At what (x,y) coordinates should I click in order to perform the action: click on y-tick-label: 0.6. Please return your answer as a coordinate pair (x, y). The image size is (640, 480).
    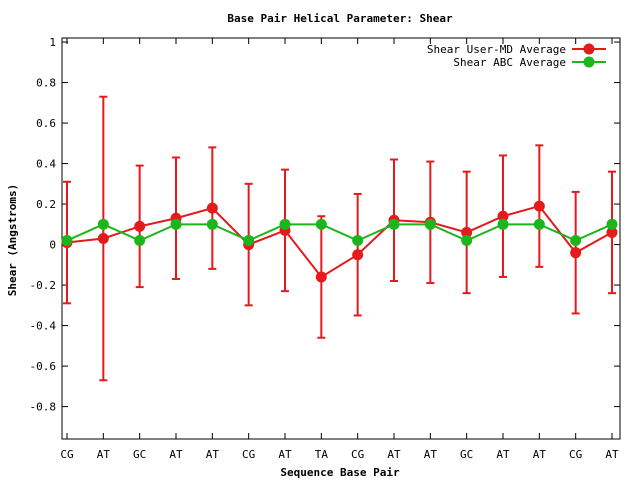
    Looking at the image, I should click on (46, 123).